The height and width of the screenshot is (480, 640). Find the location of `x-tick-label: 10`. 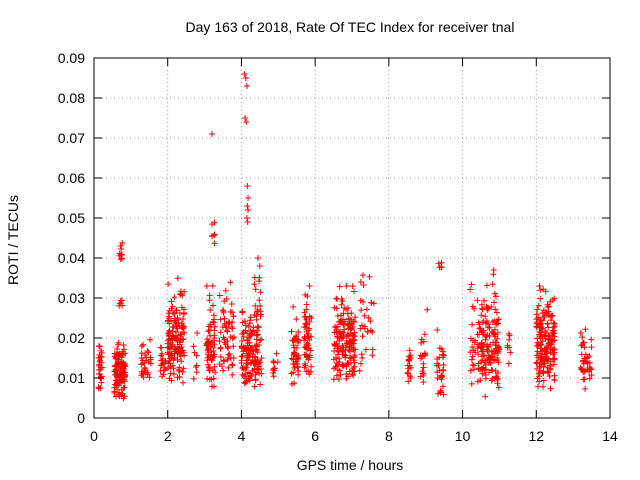

x-tick-label: 10 is located at coordinates (463, 436).